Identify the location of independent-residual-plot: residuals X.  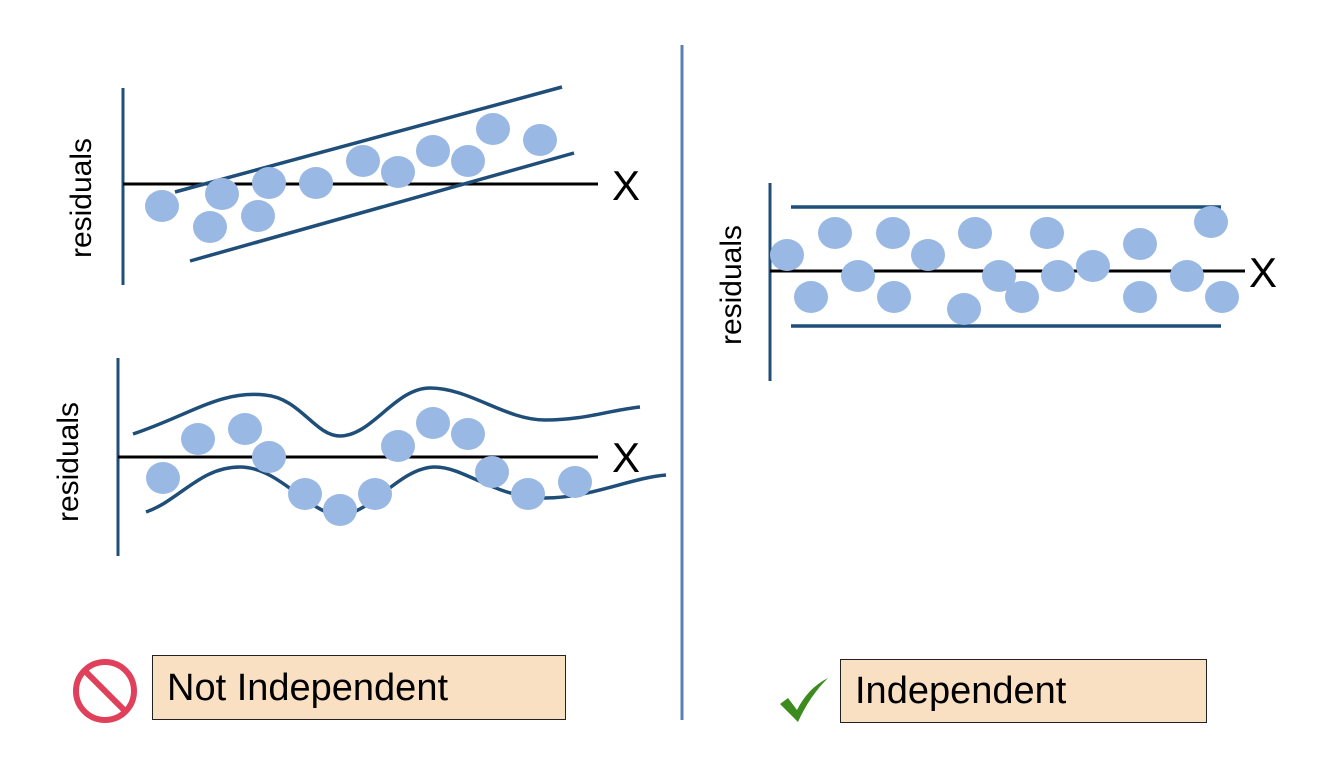
(996, 282).